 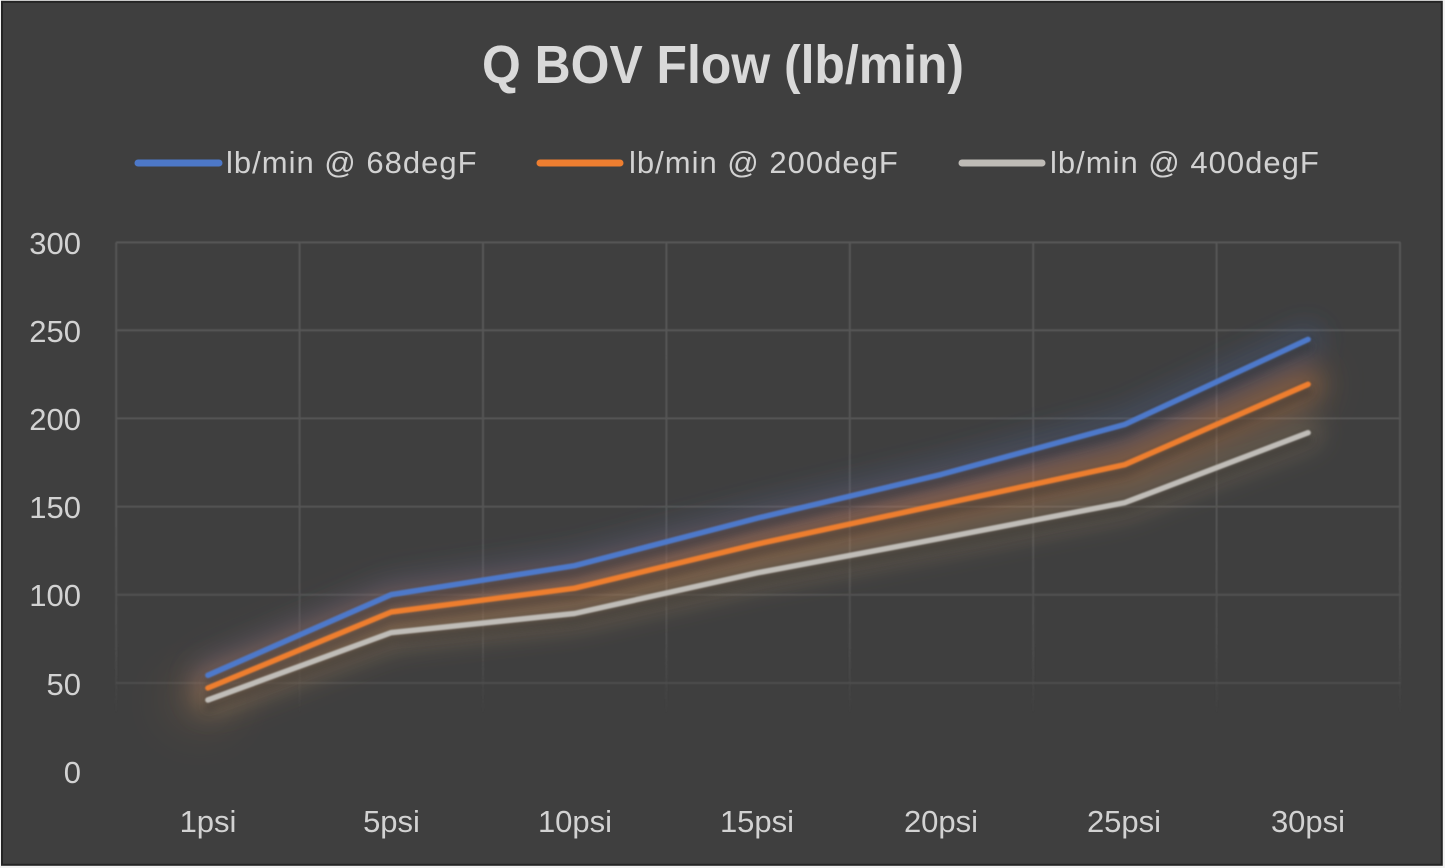 What do you see at coordinates (55, 331) in the screenshot?
I see `svg-text: 250` at bounding box center [55, 331].